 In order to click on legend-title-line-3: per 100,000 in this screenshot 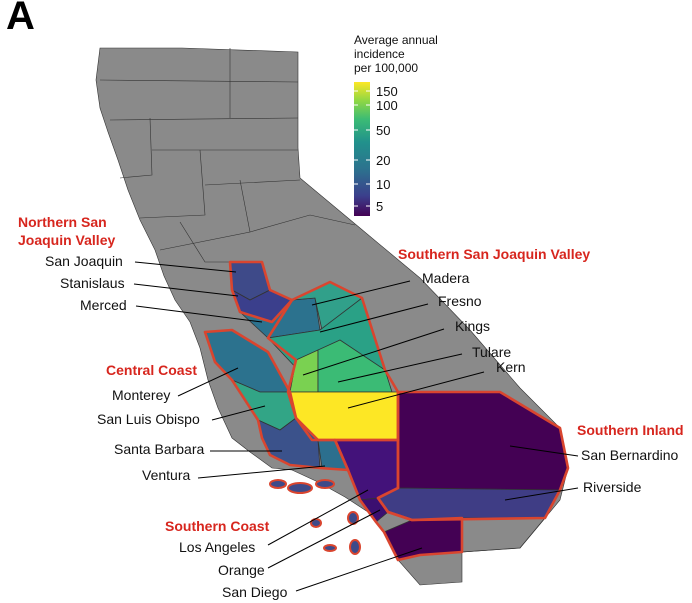, I will do `click(386, 68)`.